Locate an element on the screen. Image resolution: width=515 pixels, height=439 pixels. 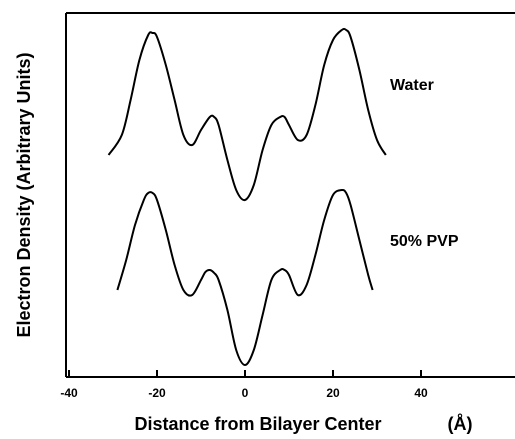
x-tick-label: -40 is located at coordinates (69, 393).